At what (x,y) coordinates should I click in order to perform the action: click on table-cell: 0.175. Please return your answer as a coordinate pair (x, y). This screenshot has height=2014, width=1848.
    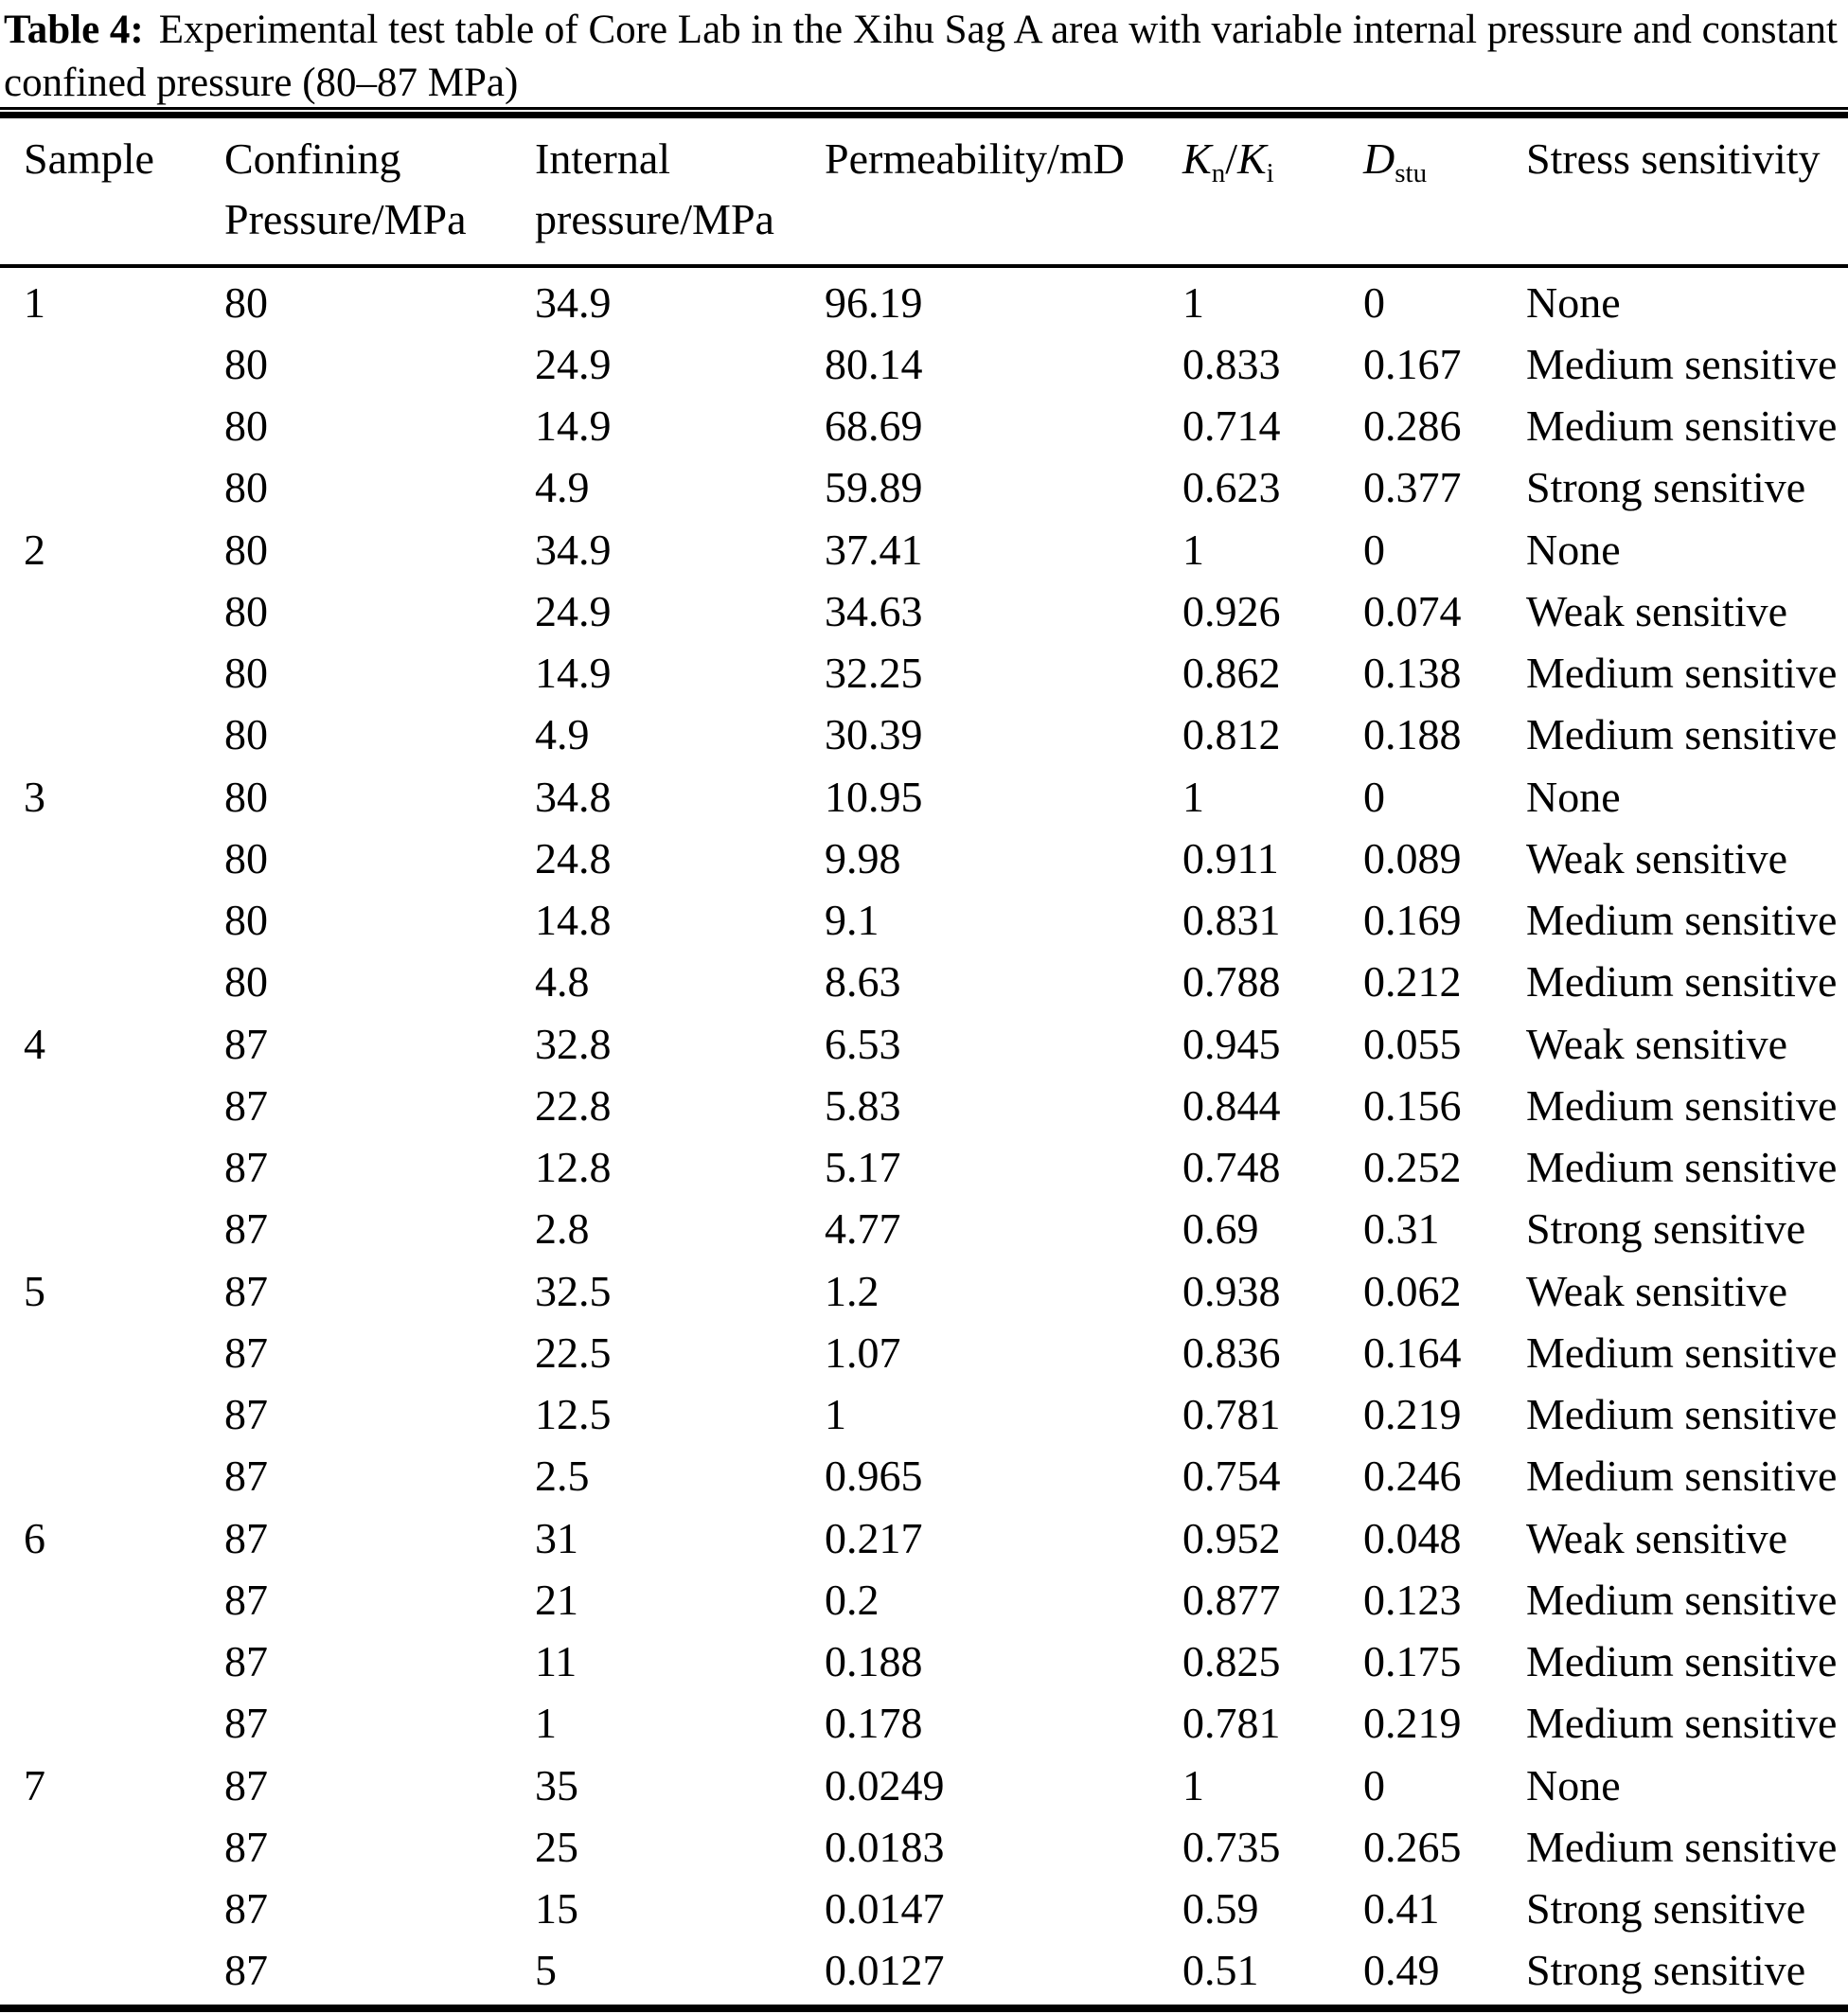
    Looking at the image, I should click on (1412, 1661).